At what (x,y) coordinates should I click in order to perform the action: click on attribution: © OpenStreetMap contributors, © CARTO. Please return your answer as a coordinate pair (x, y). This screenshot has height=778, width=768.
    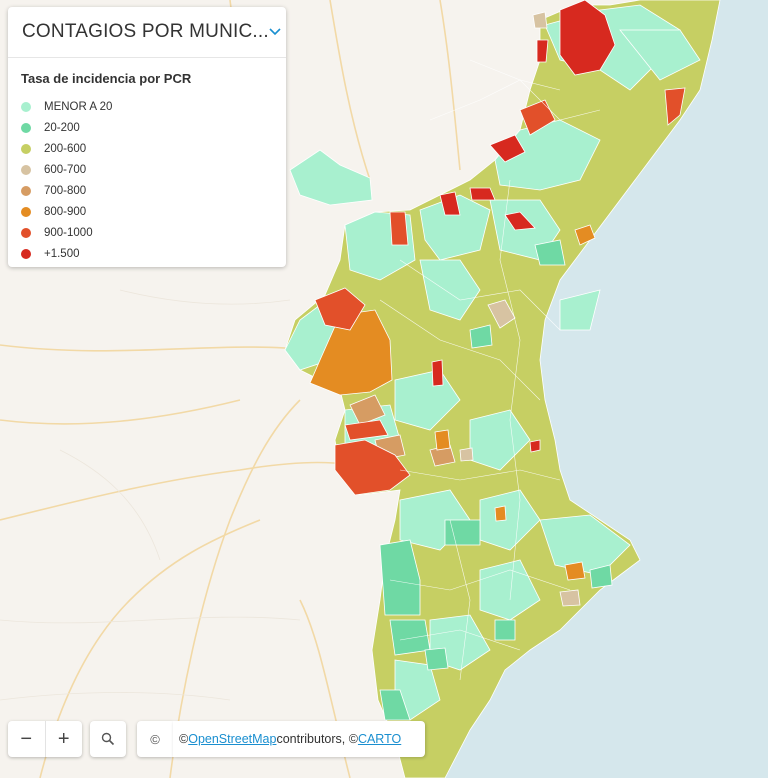
    Looking at the image, I should click on (299, 739).